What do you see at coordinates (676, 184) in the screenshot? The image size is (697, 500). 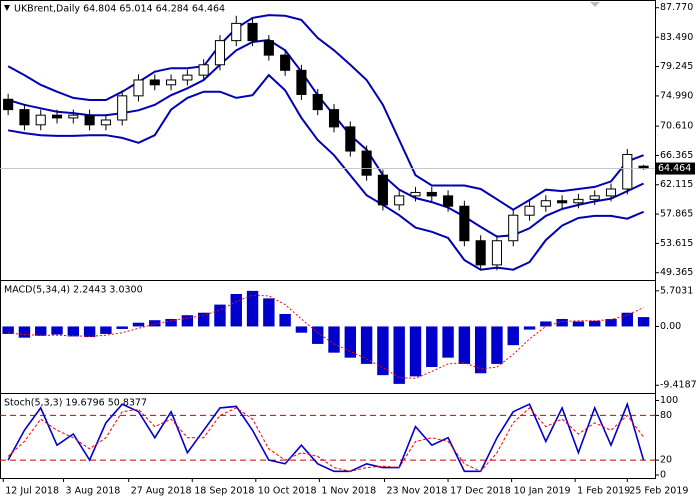 I see `y-tick-label: 62.115` at bounding box center [676, 184].